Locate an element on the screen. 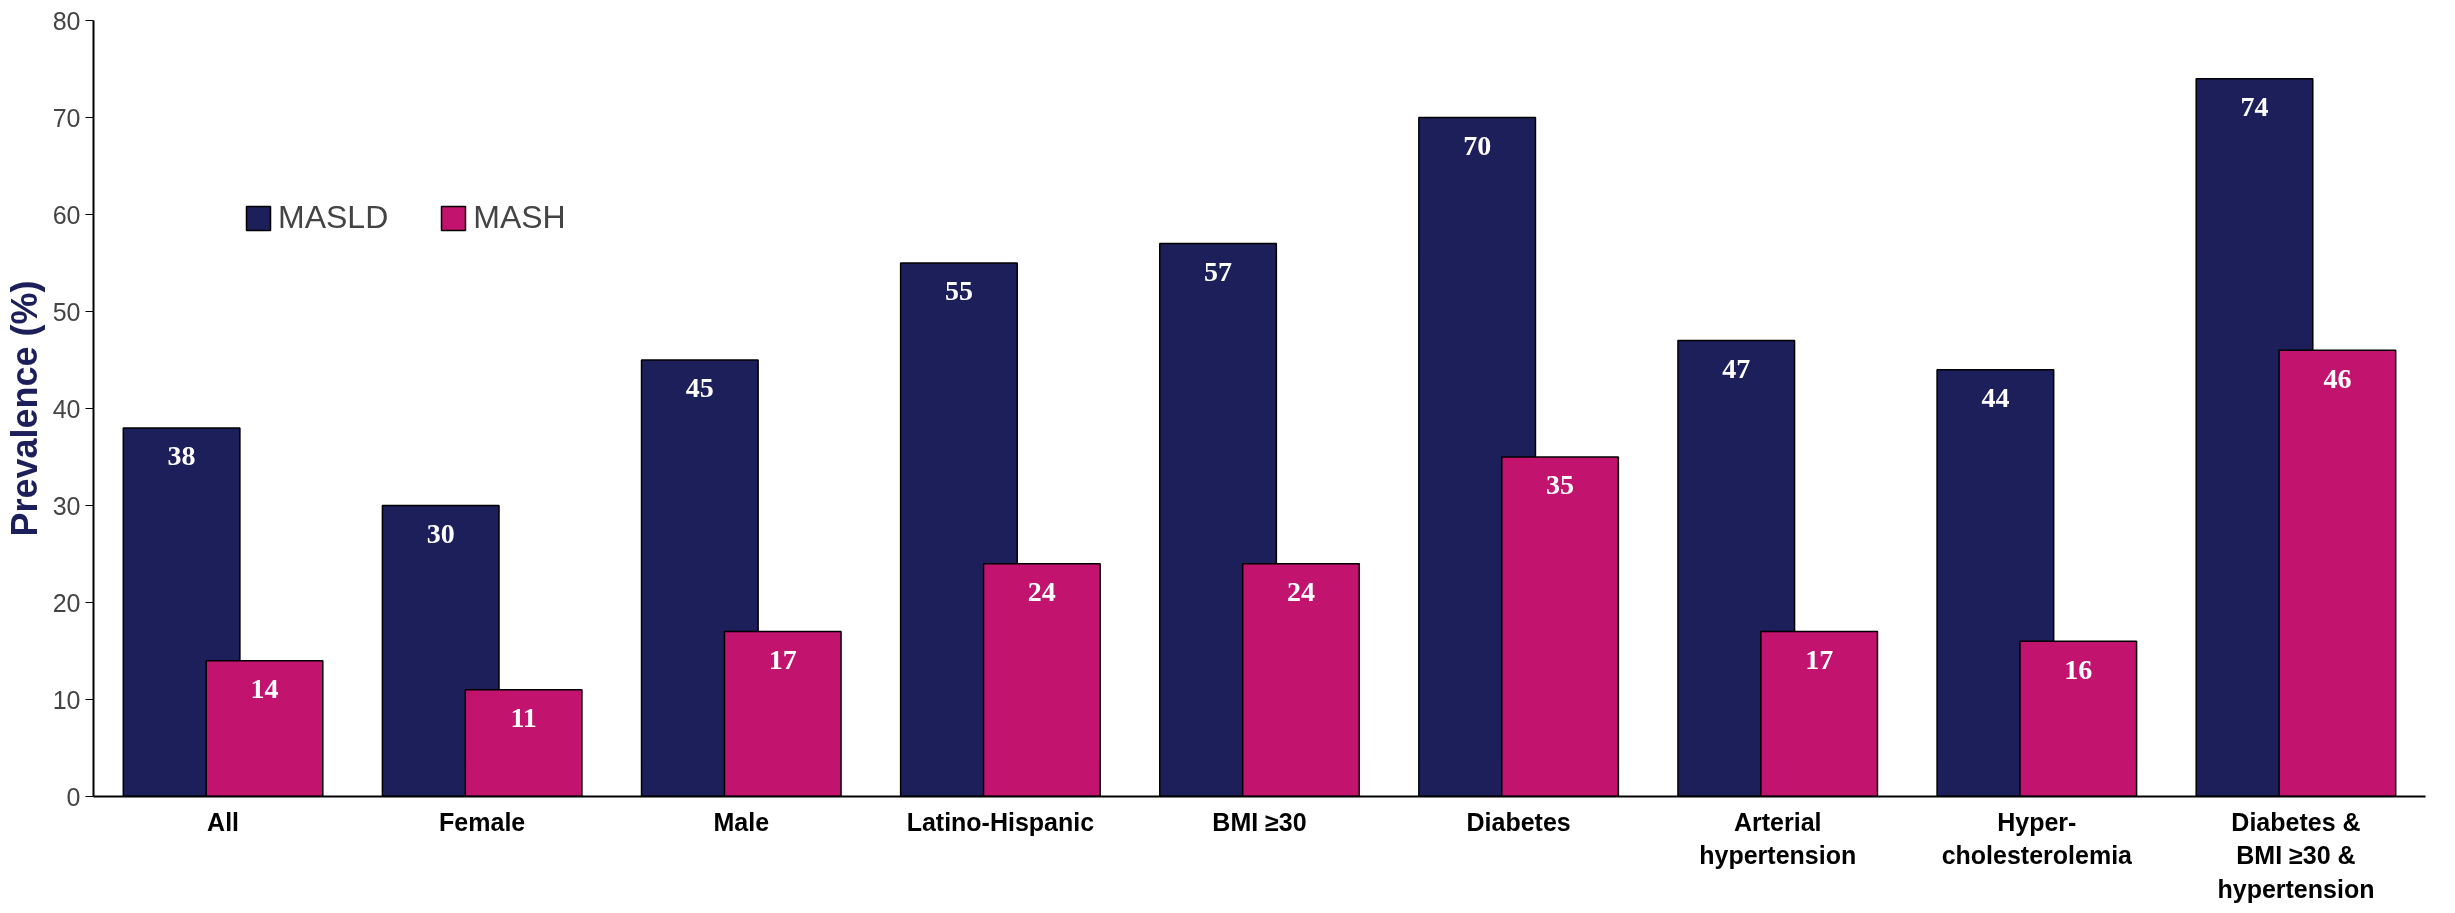 The width and height of the screenshot is (2455, 913). legend-label: MASH is located at coordinates (519, 217).